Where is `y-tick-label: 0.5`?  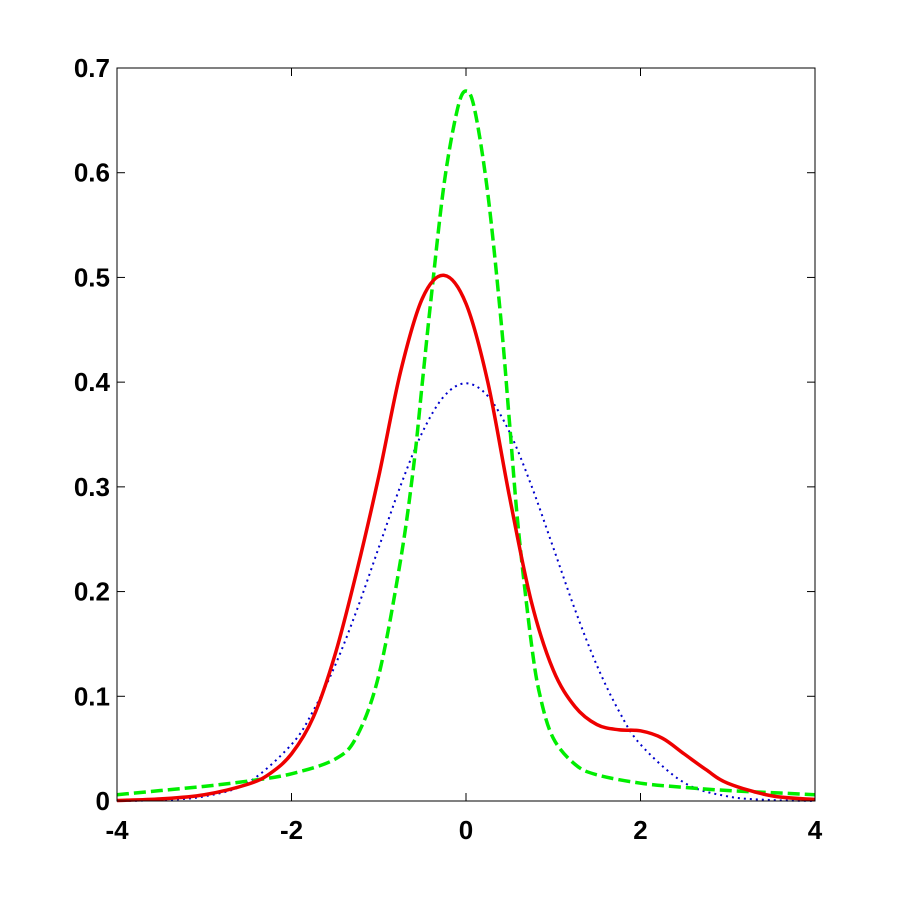 y-tick-label: 0.5 is located at coordinates (92, 277).